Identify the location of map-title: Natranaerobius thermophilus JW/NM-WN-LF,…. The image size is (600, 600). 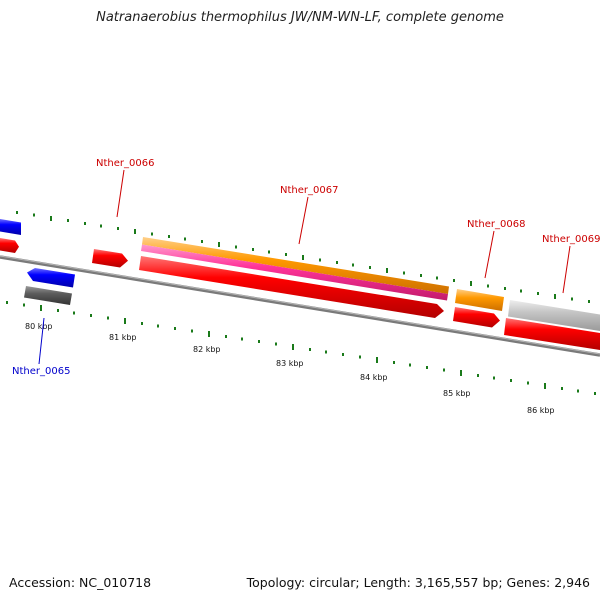
(300, 17).